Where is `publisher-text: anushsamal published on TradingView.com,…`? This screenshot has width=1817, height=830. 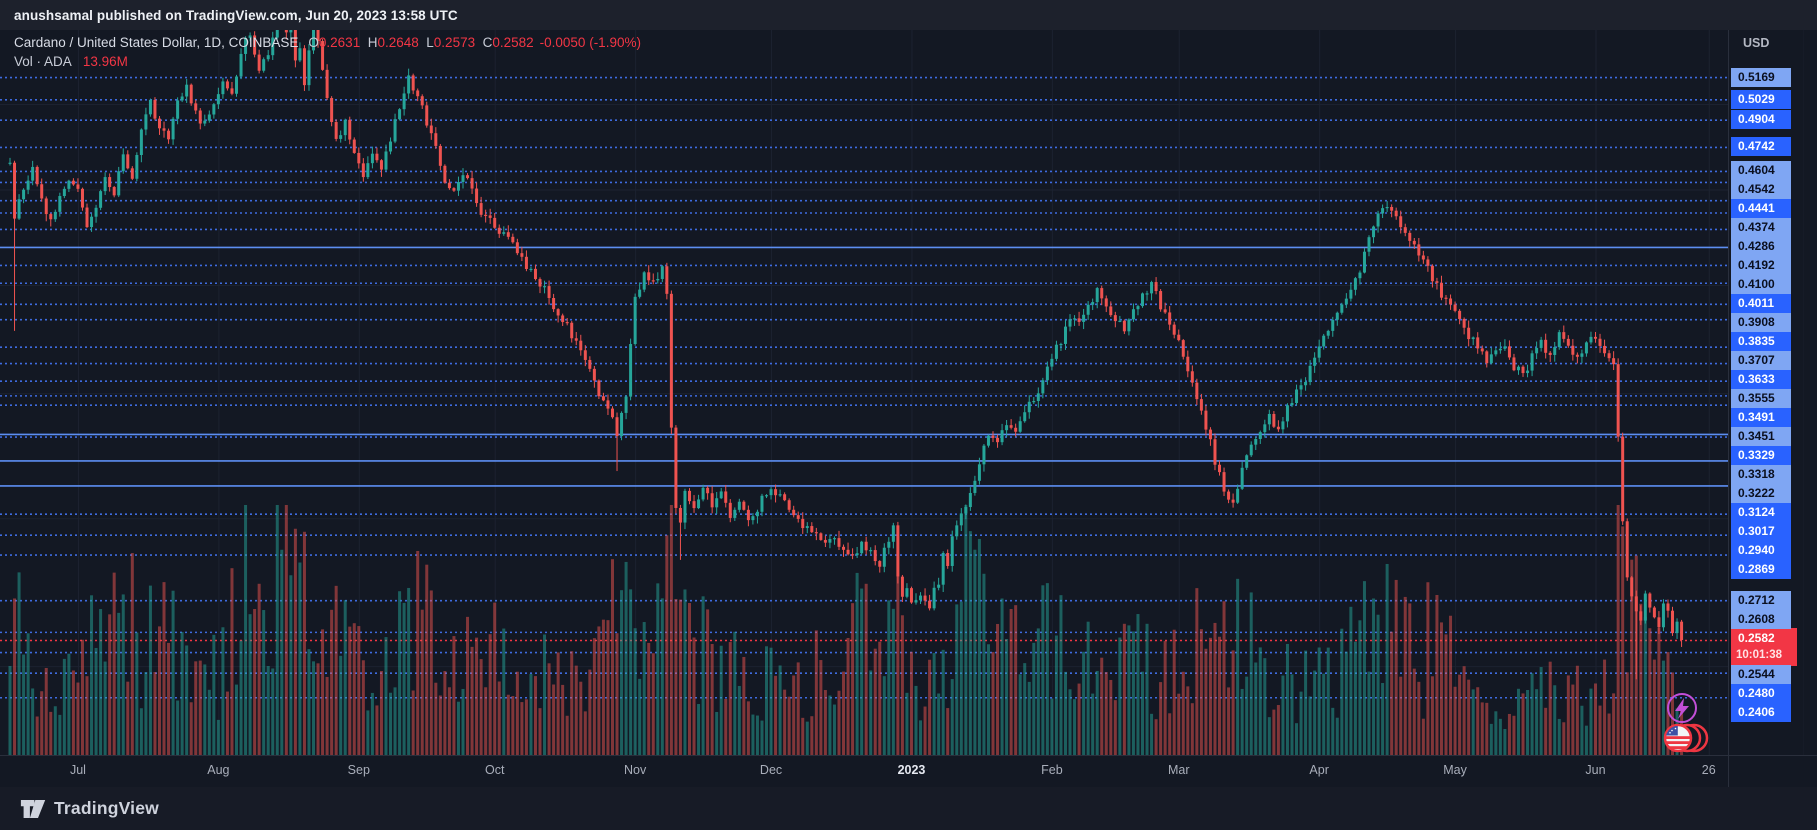 publisher-text: anushsamal published on TradingView.com,… is located at coordinates (236, 15).